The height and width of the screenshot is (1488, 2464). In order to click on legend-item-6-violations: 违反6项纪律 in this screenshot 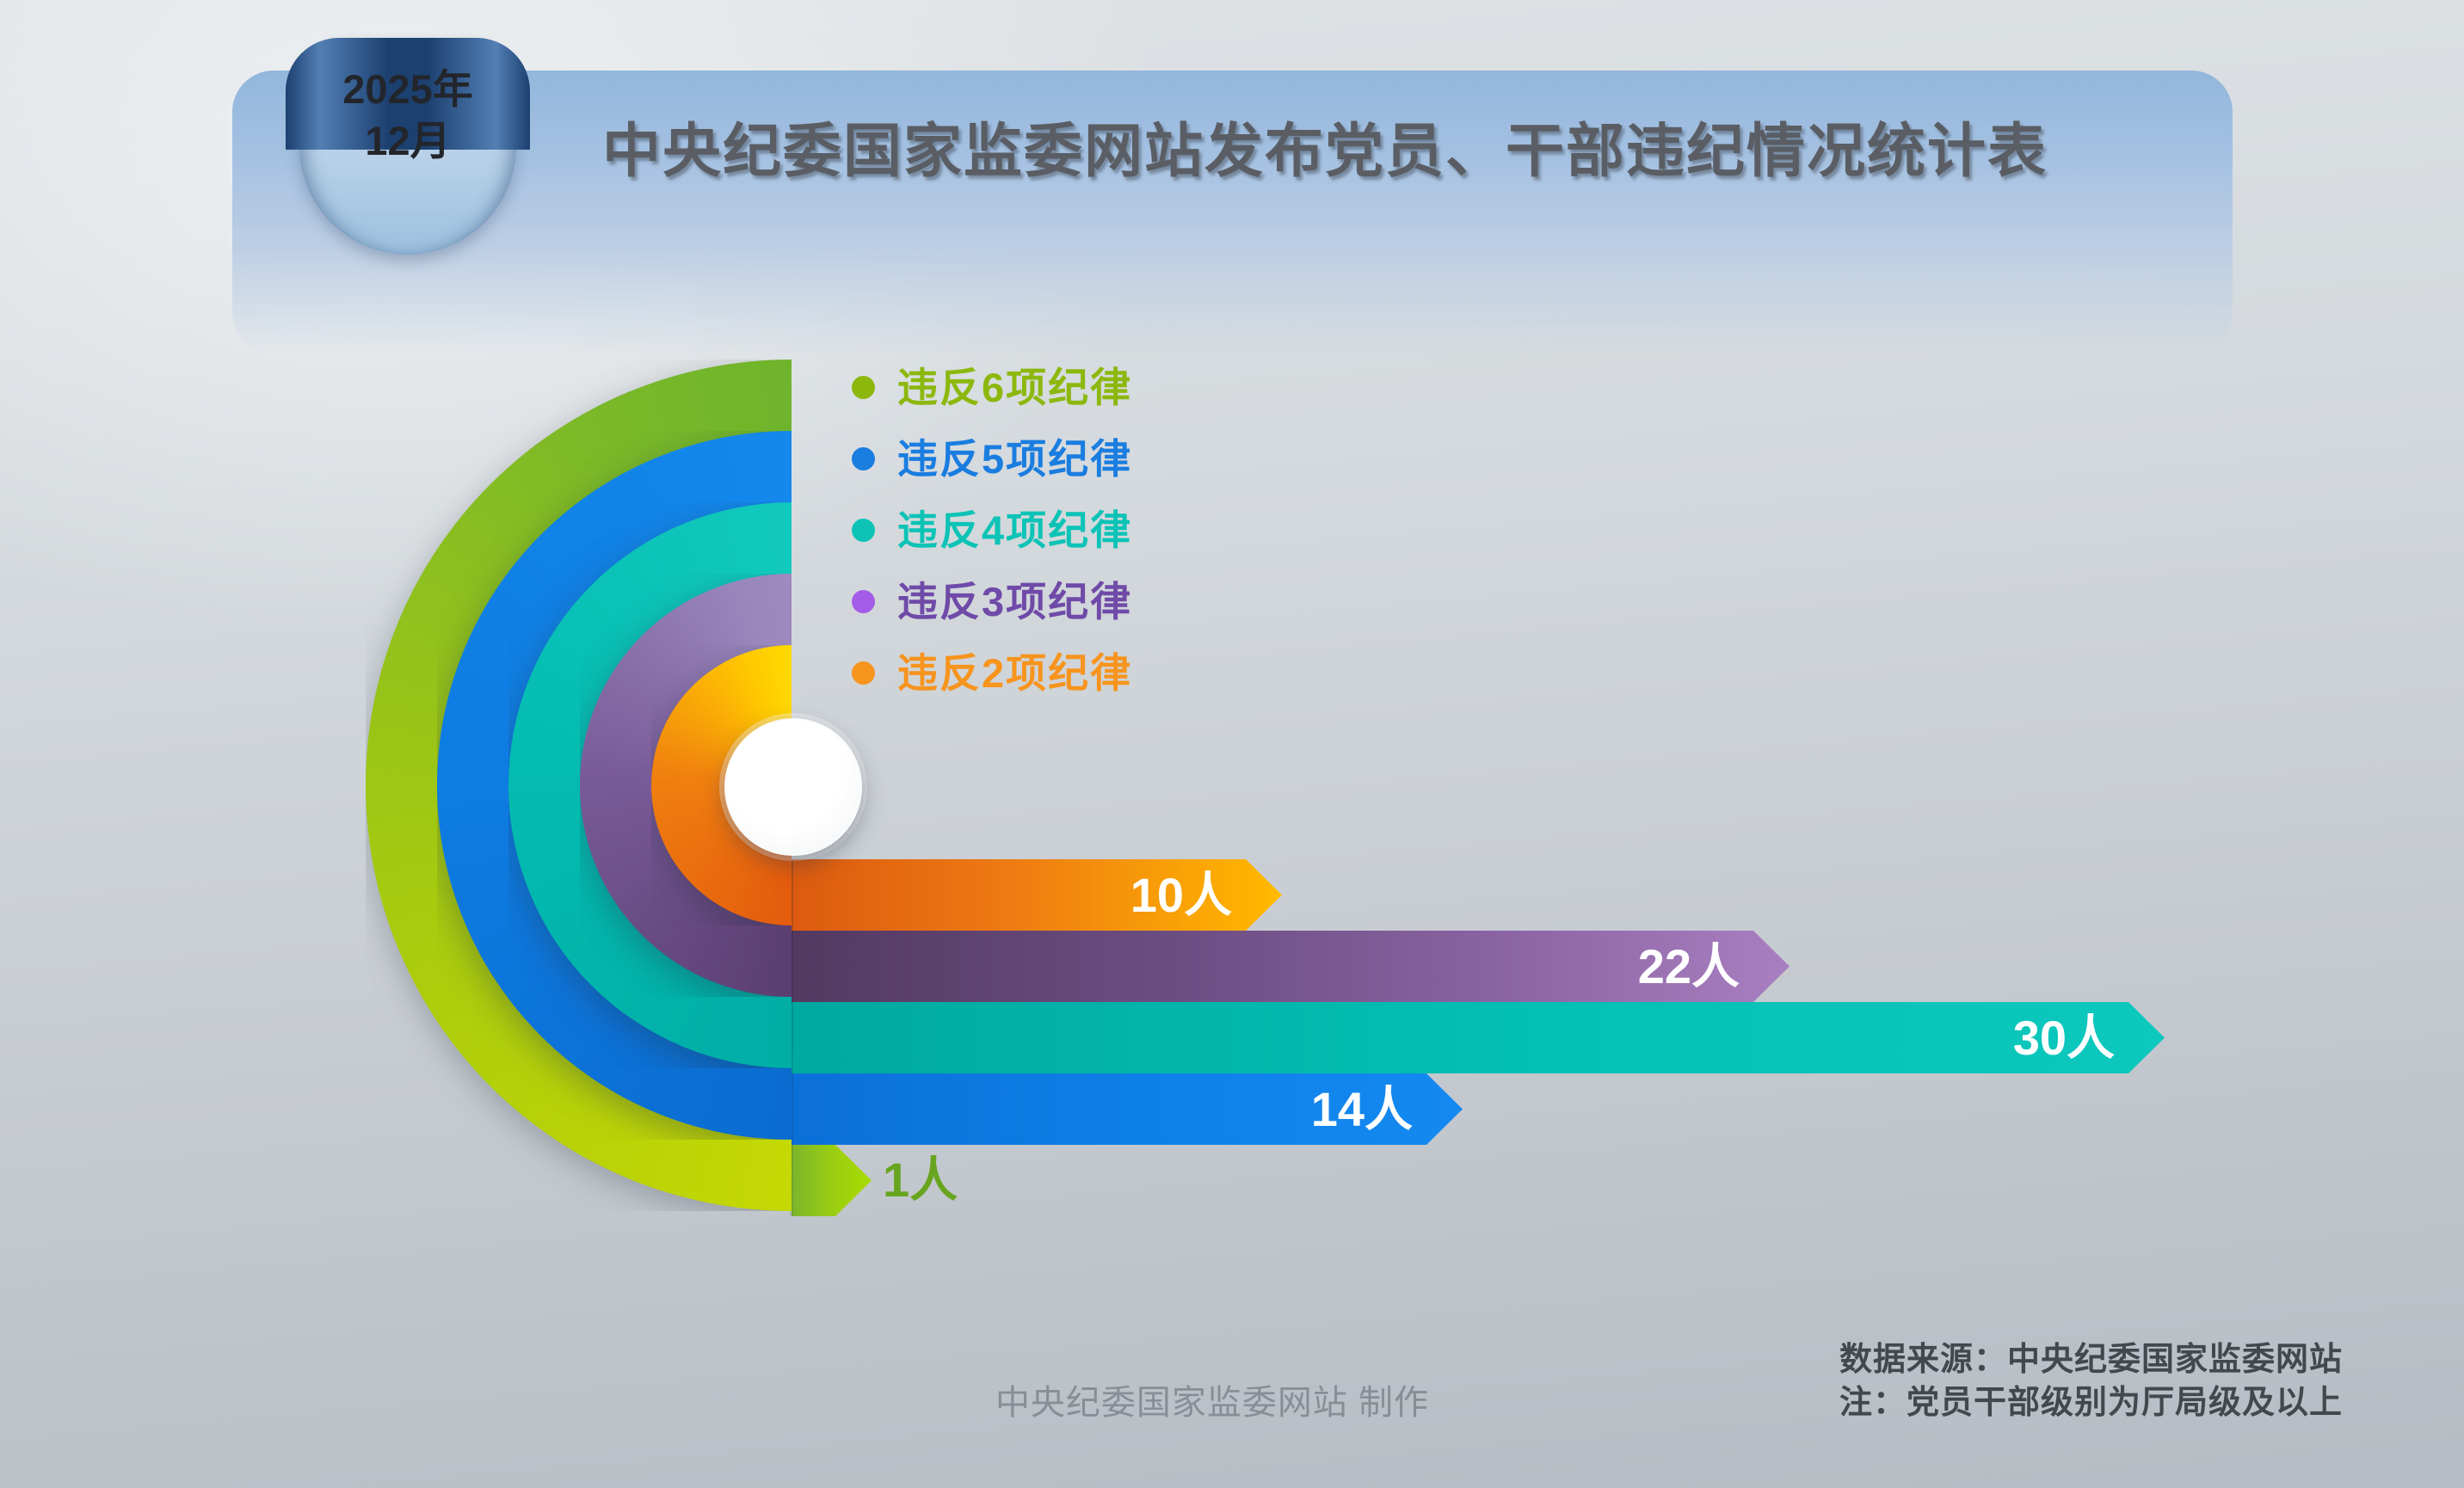, I will do `click(992, 387)`.